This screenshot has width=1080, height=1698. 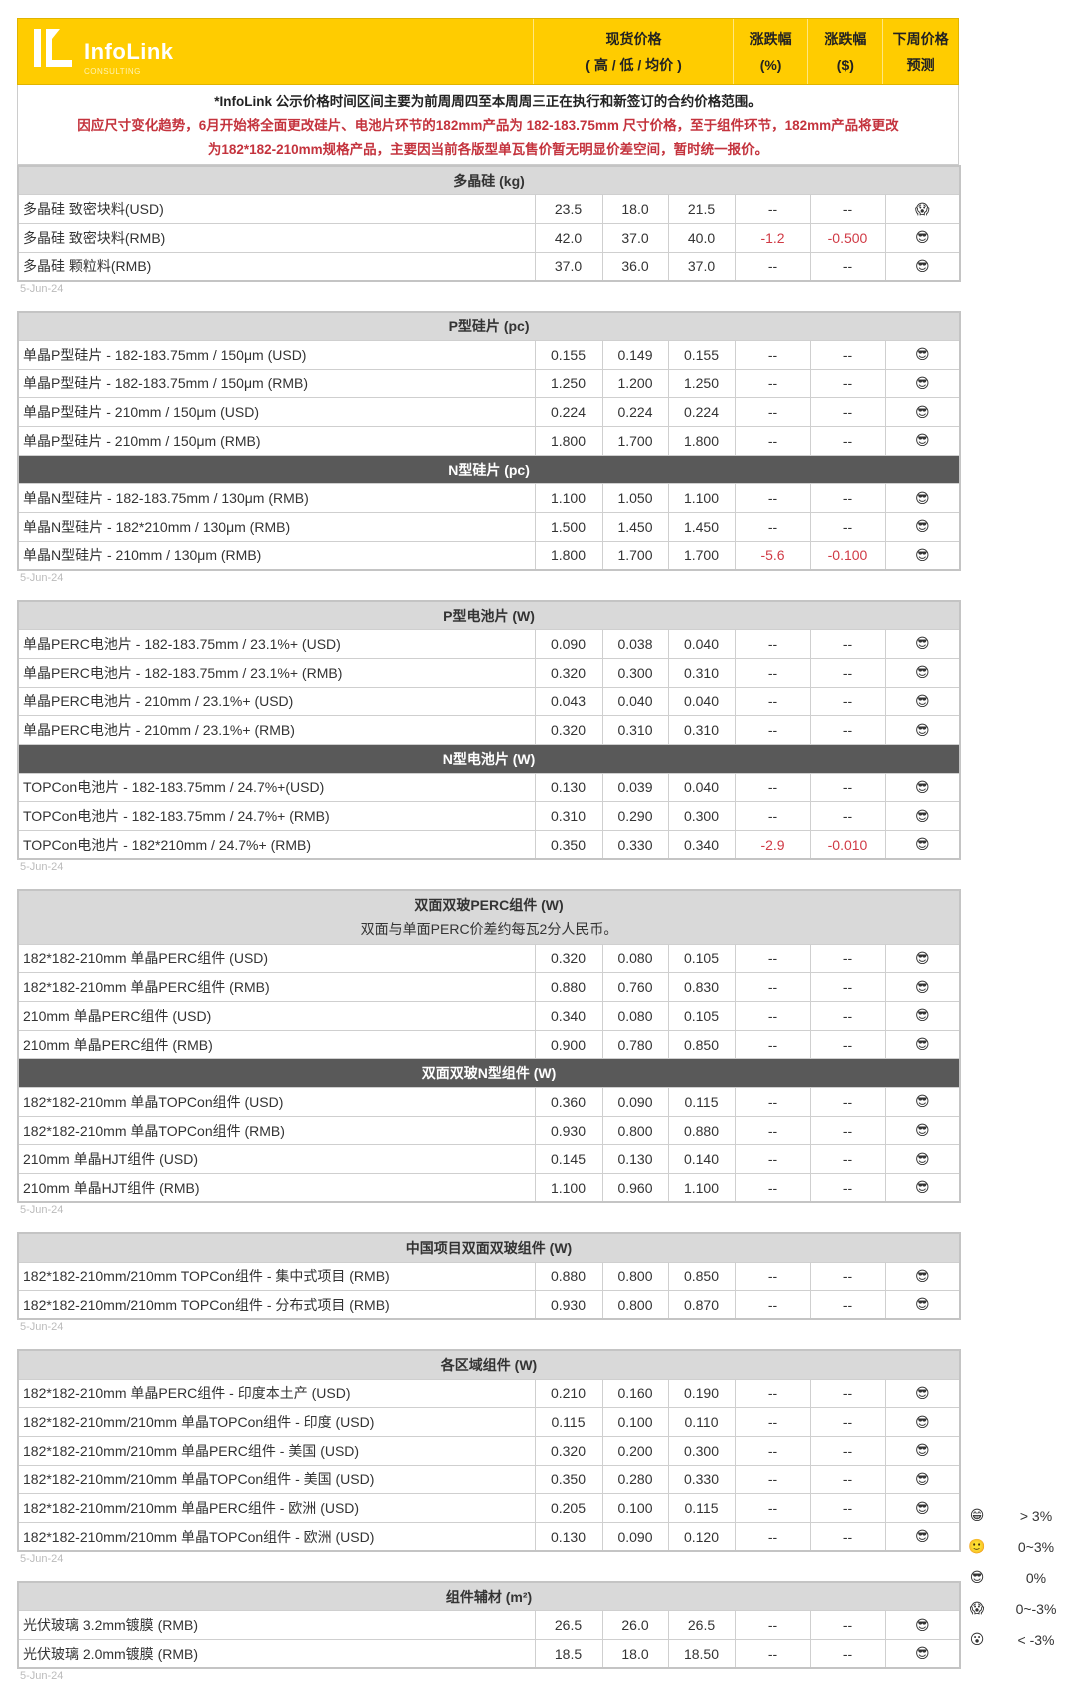 What do you see at coordinates (276, 1016) in the screenshot?
I see `product-label: 210mm 单晶PERC组件 (USD)` at bounding box center [276, 1016].